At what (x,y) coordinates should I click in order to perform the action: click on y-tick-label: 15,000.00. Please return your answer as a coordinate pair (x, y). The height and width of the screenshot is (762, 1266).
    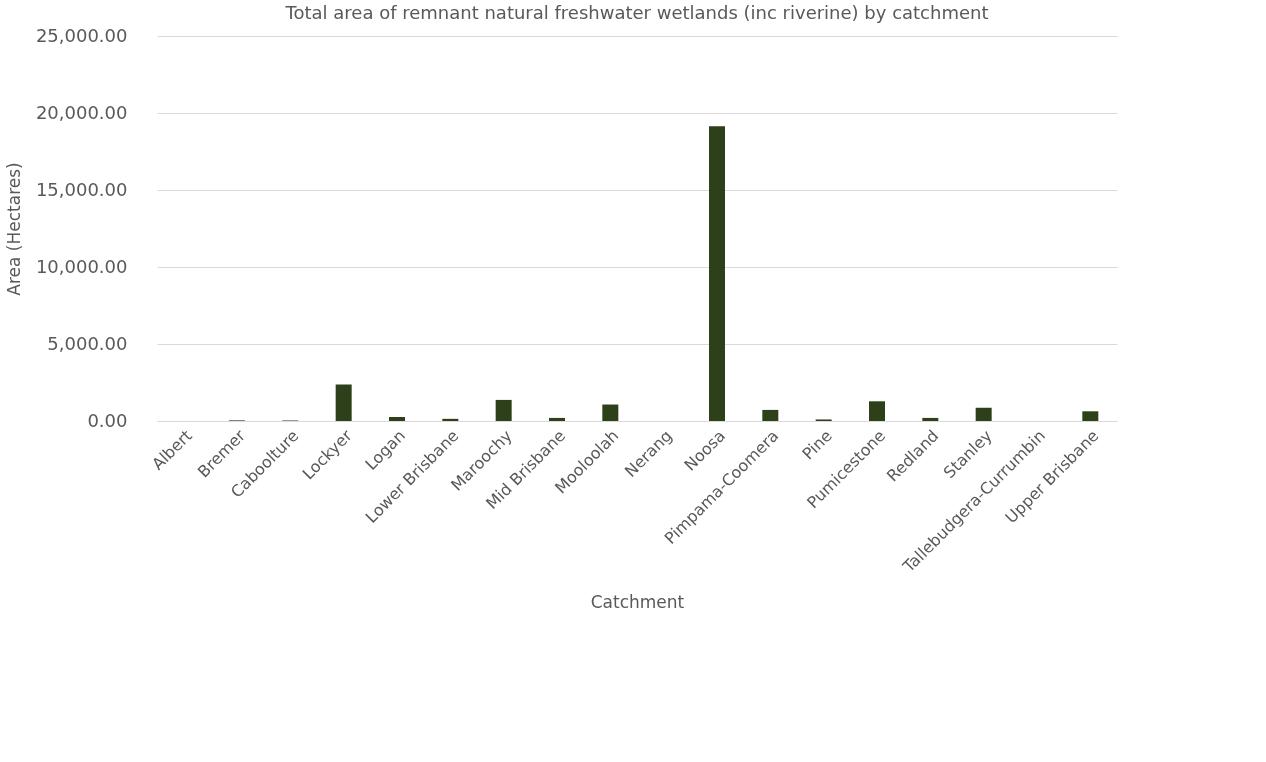
    Looking at the image, I should click on (81, 189).